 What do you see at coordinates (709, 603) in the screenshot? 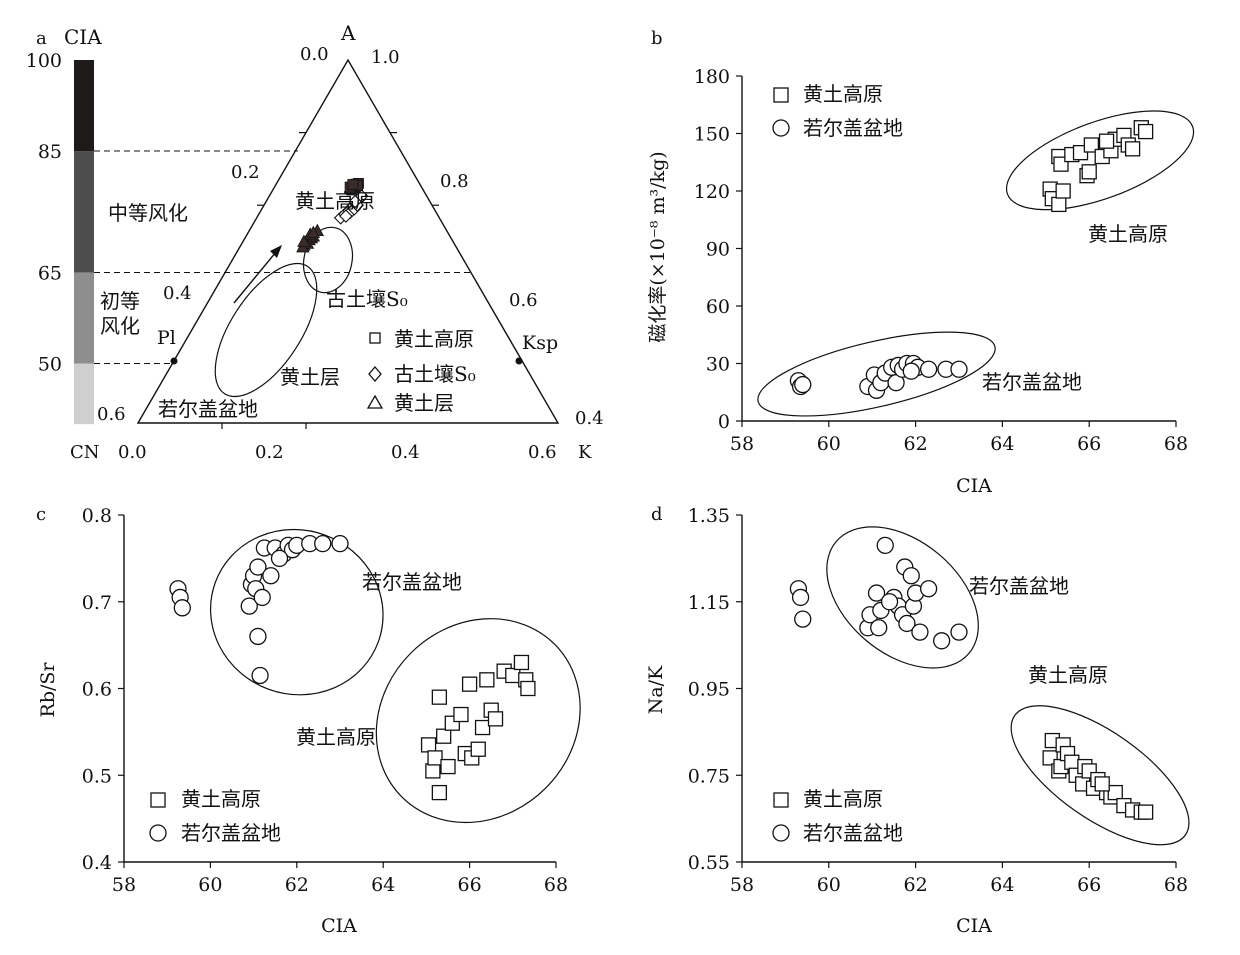
I see `y-tick-label-3: 1.15` at bounding box center [709, 603].